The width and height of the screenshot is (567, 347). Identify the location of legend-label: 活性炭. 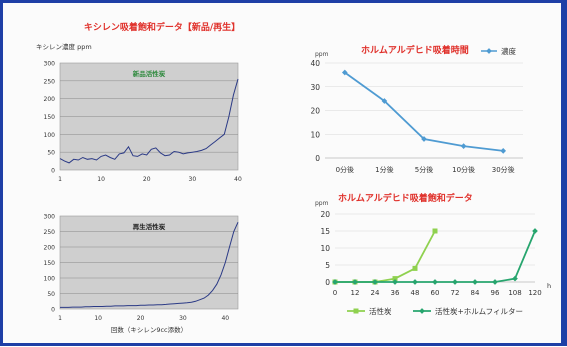
(380, 311).